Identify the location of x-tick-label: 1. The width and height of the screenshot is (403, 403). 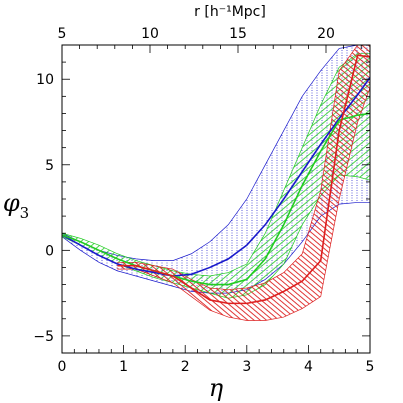
(123, 367).